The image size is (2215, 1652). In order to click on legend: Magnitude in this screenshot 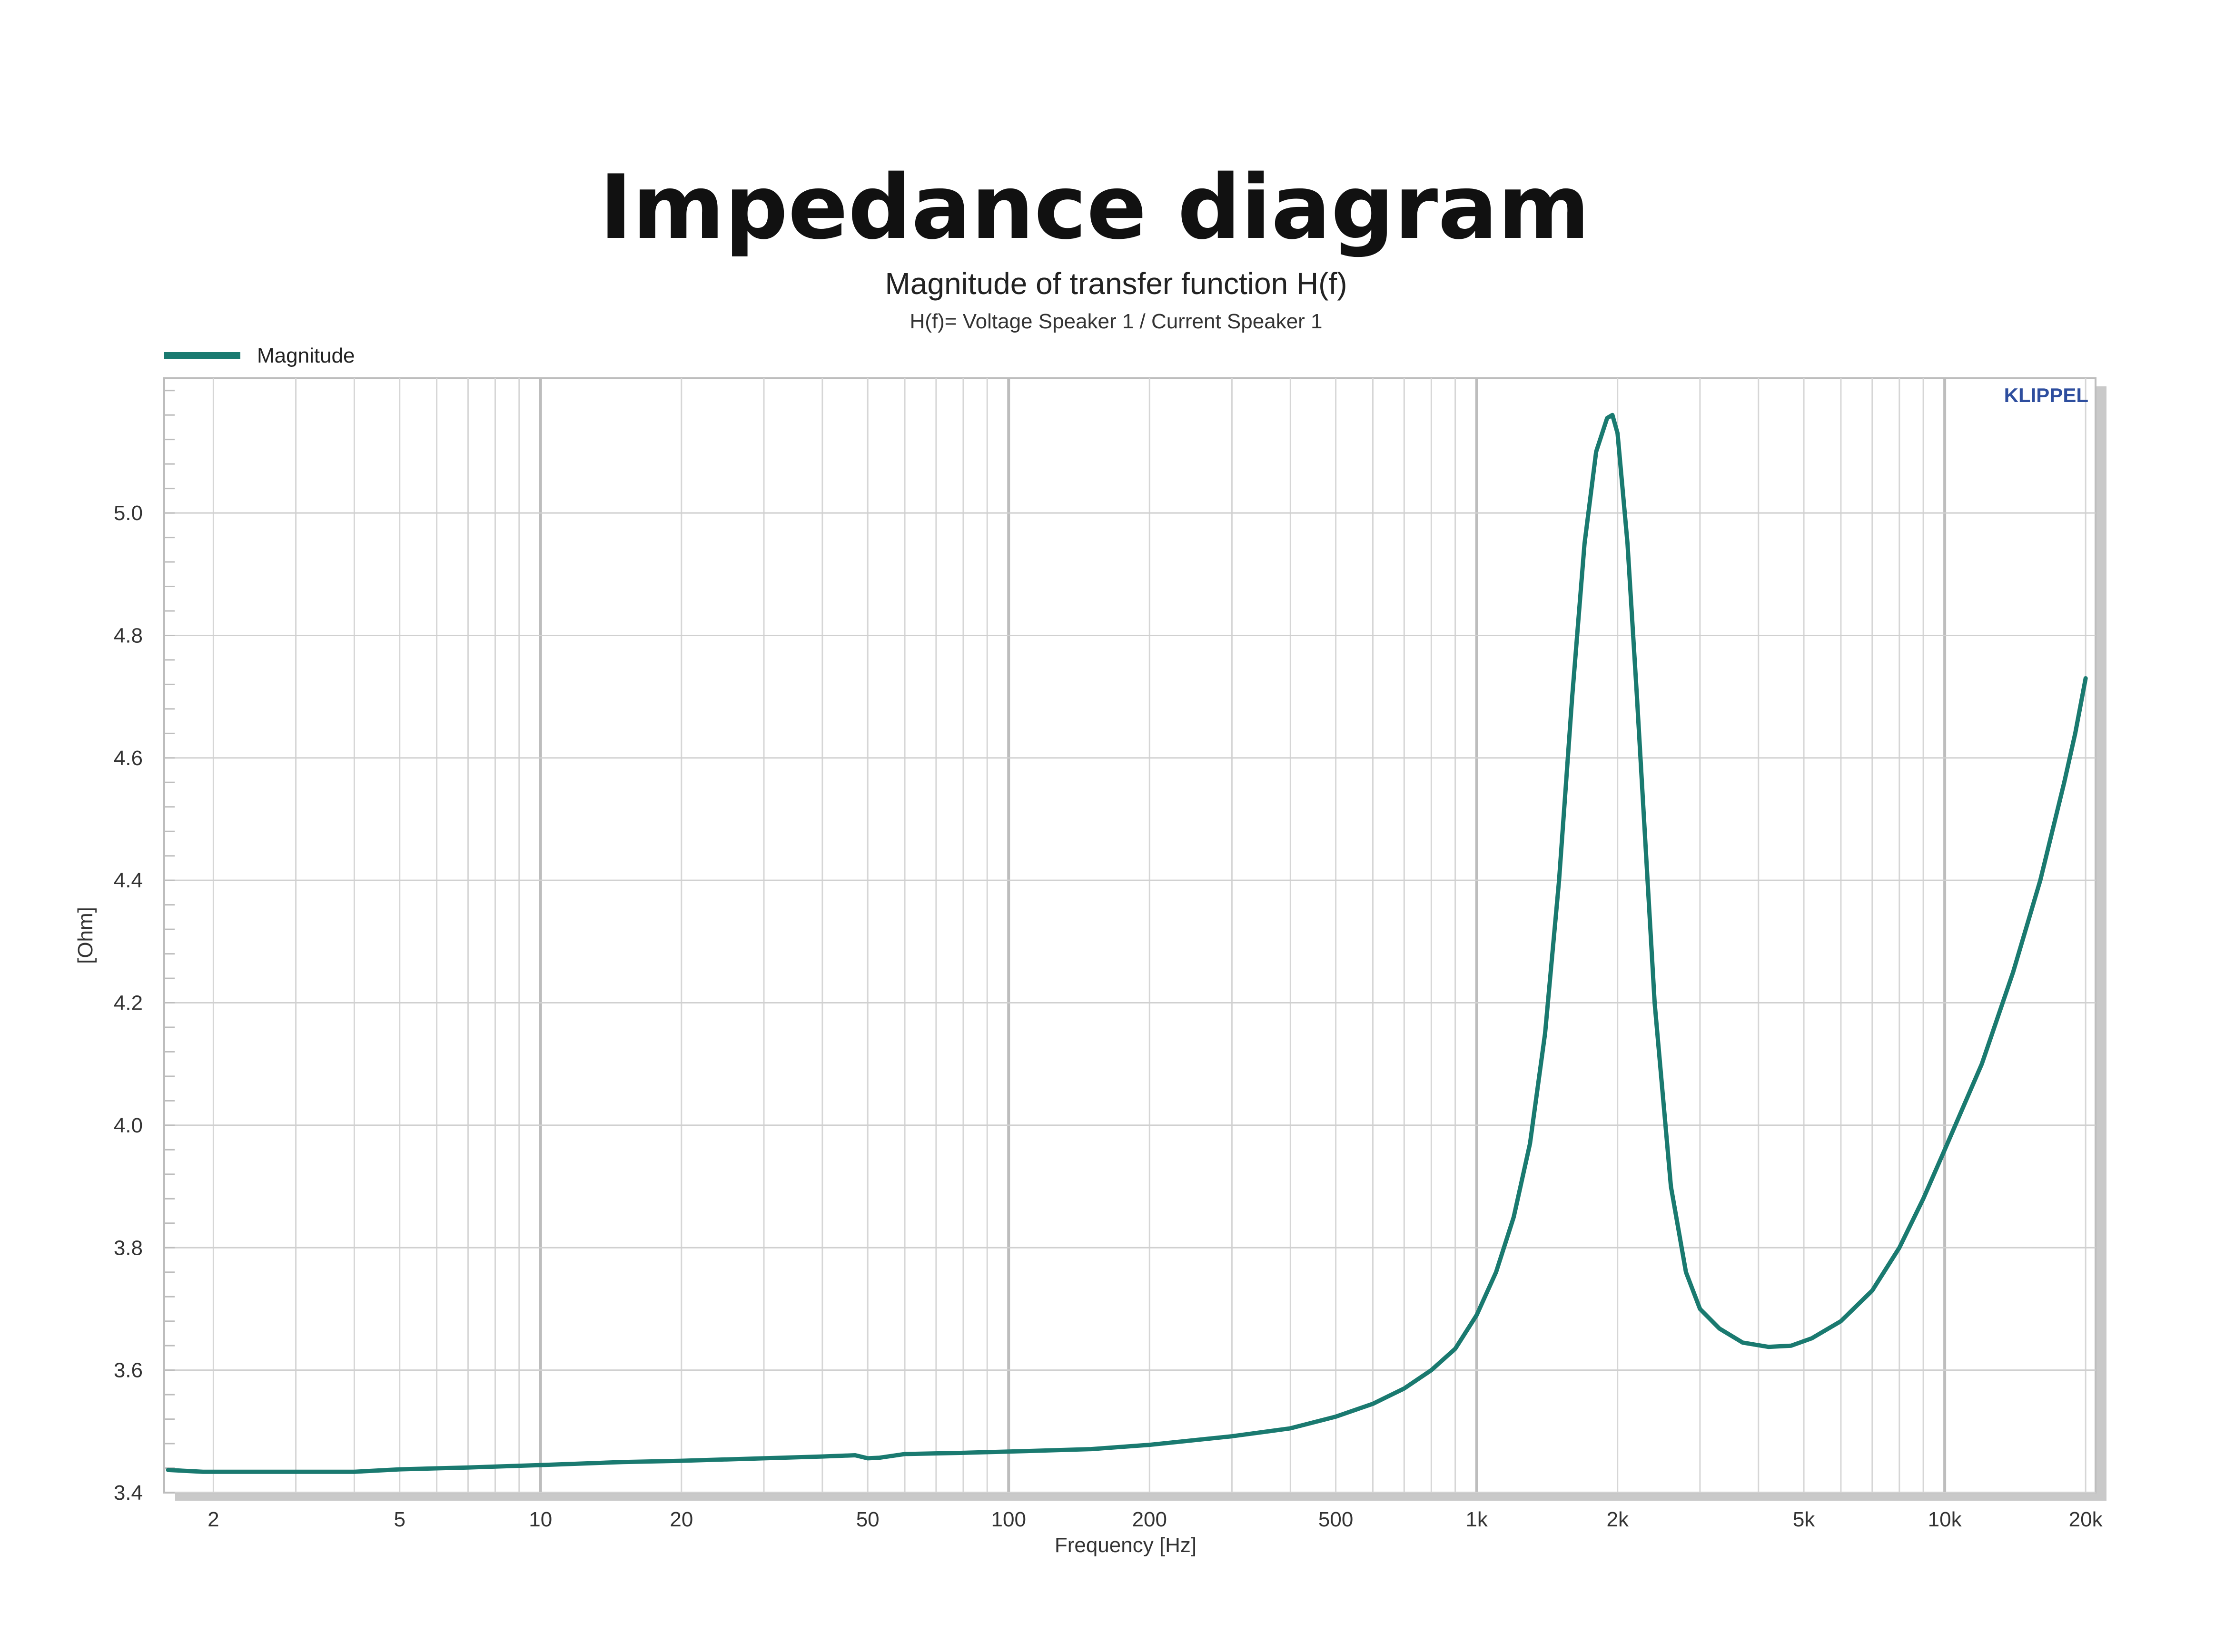, I will do `click(260, 356)`.